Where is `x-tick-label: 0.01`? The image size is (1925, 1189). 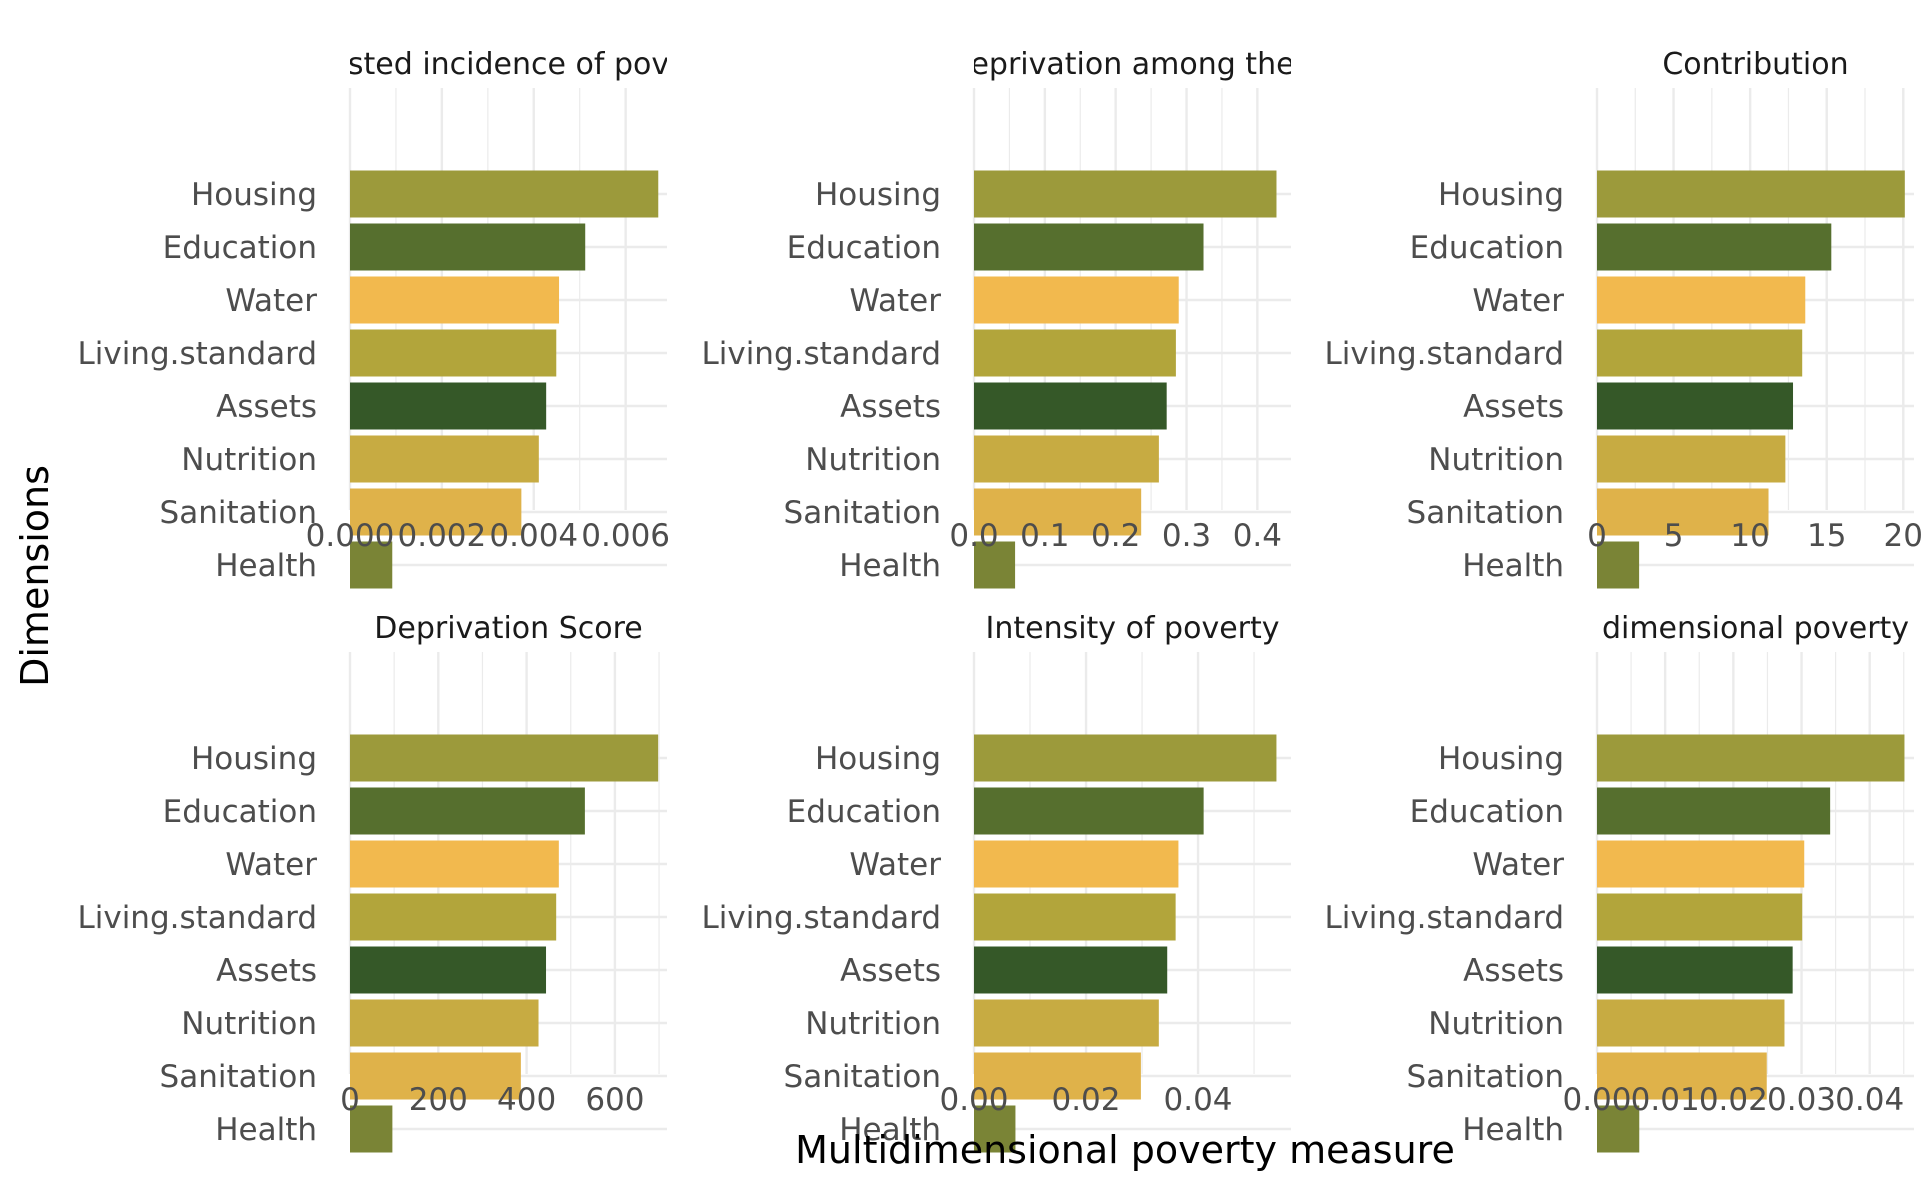
x-tick-label: 0.01 is located at coordinates (1665, 1100).